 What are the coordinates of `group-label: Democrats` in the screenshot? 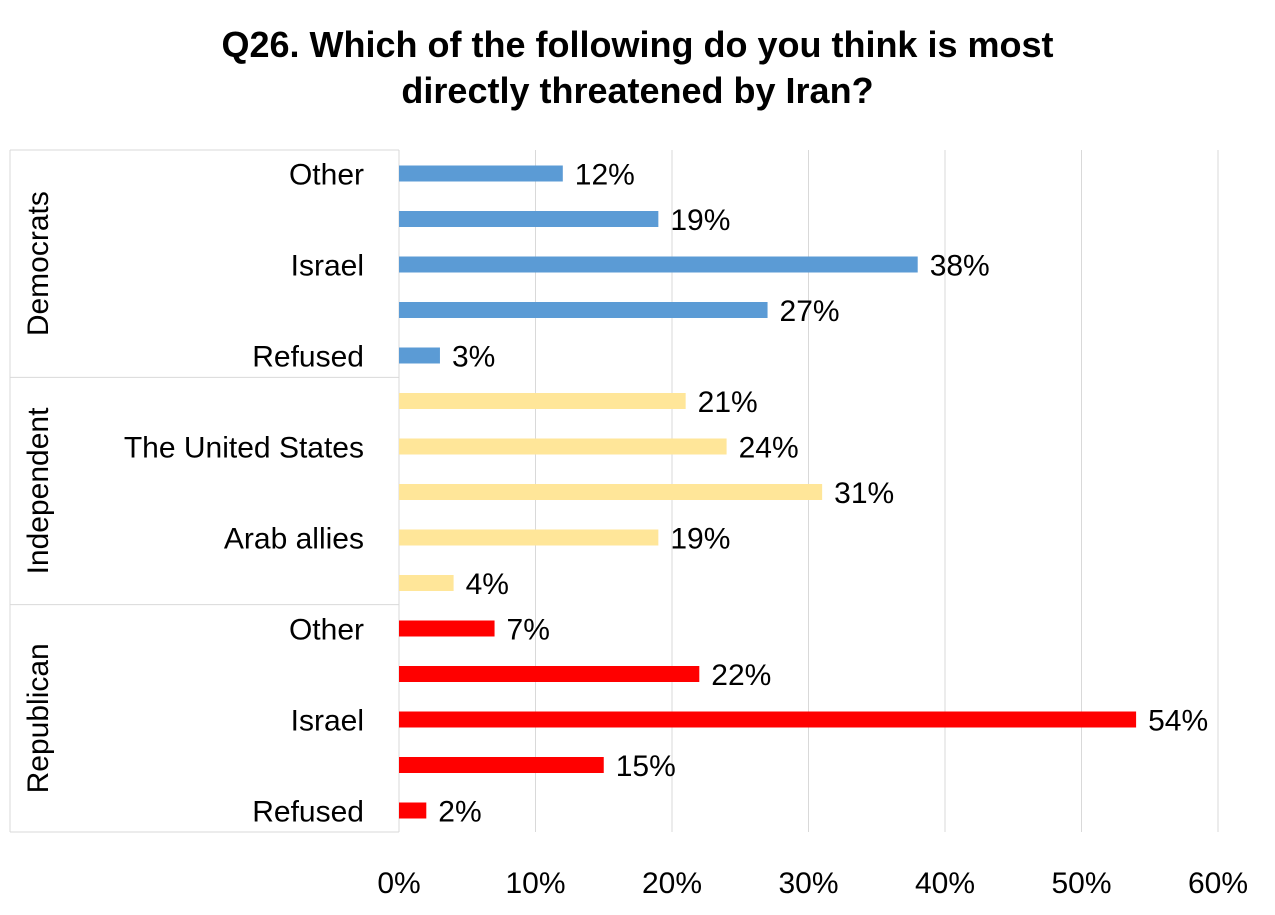 It's located at (38, 263).